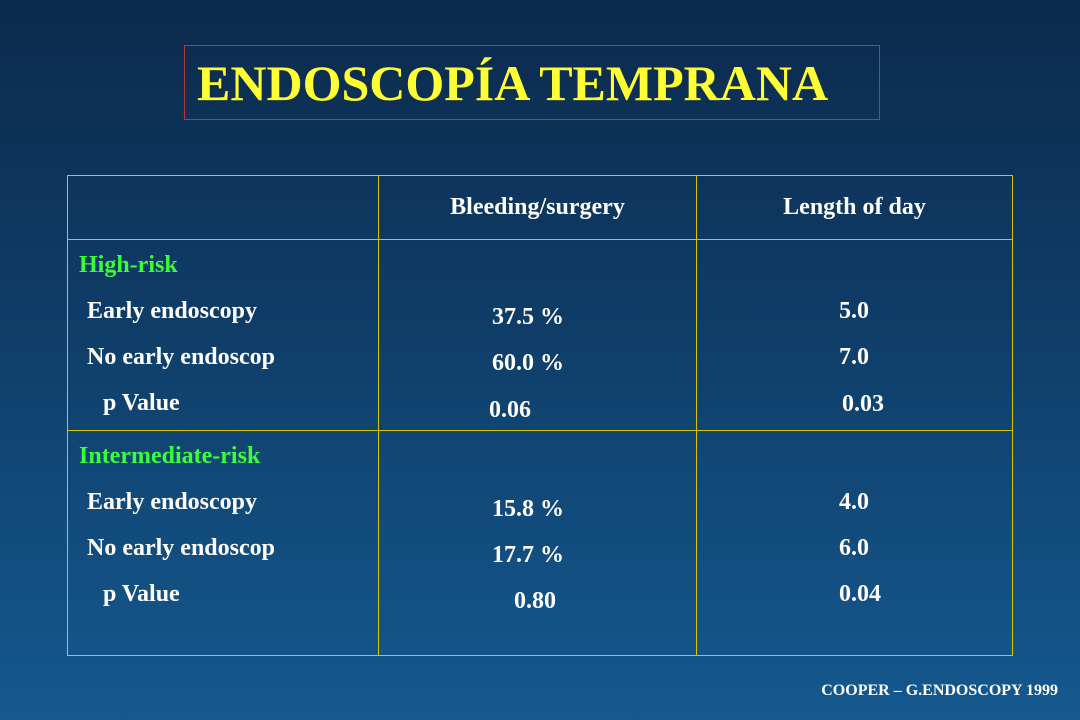 The image size is (1080, 720). Describe the element at coordinates (535, 601) in the screenshot. I see `value-bleeding-p: 0.80` at that location.